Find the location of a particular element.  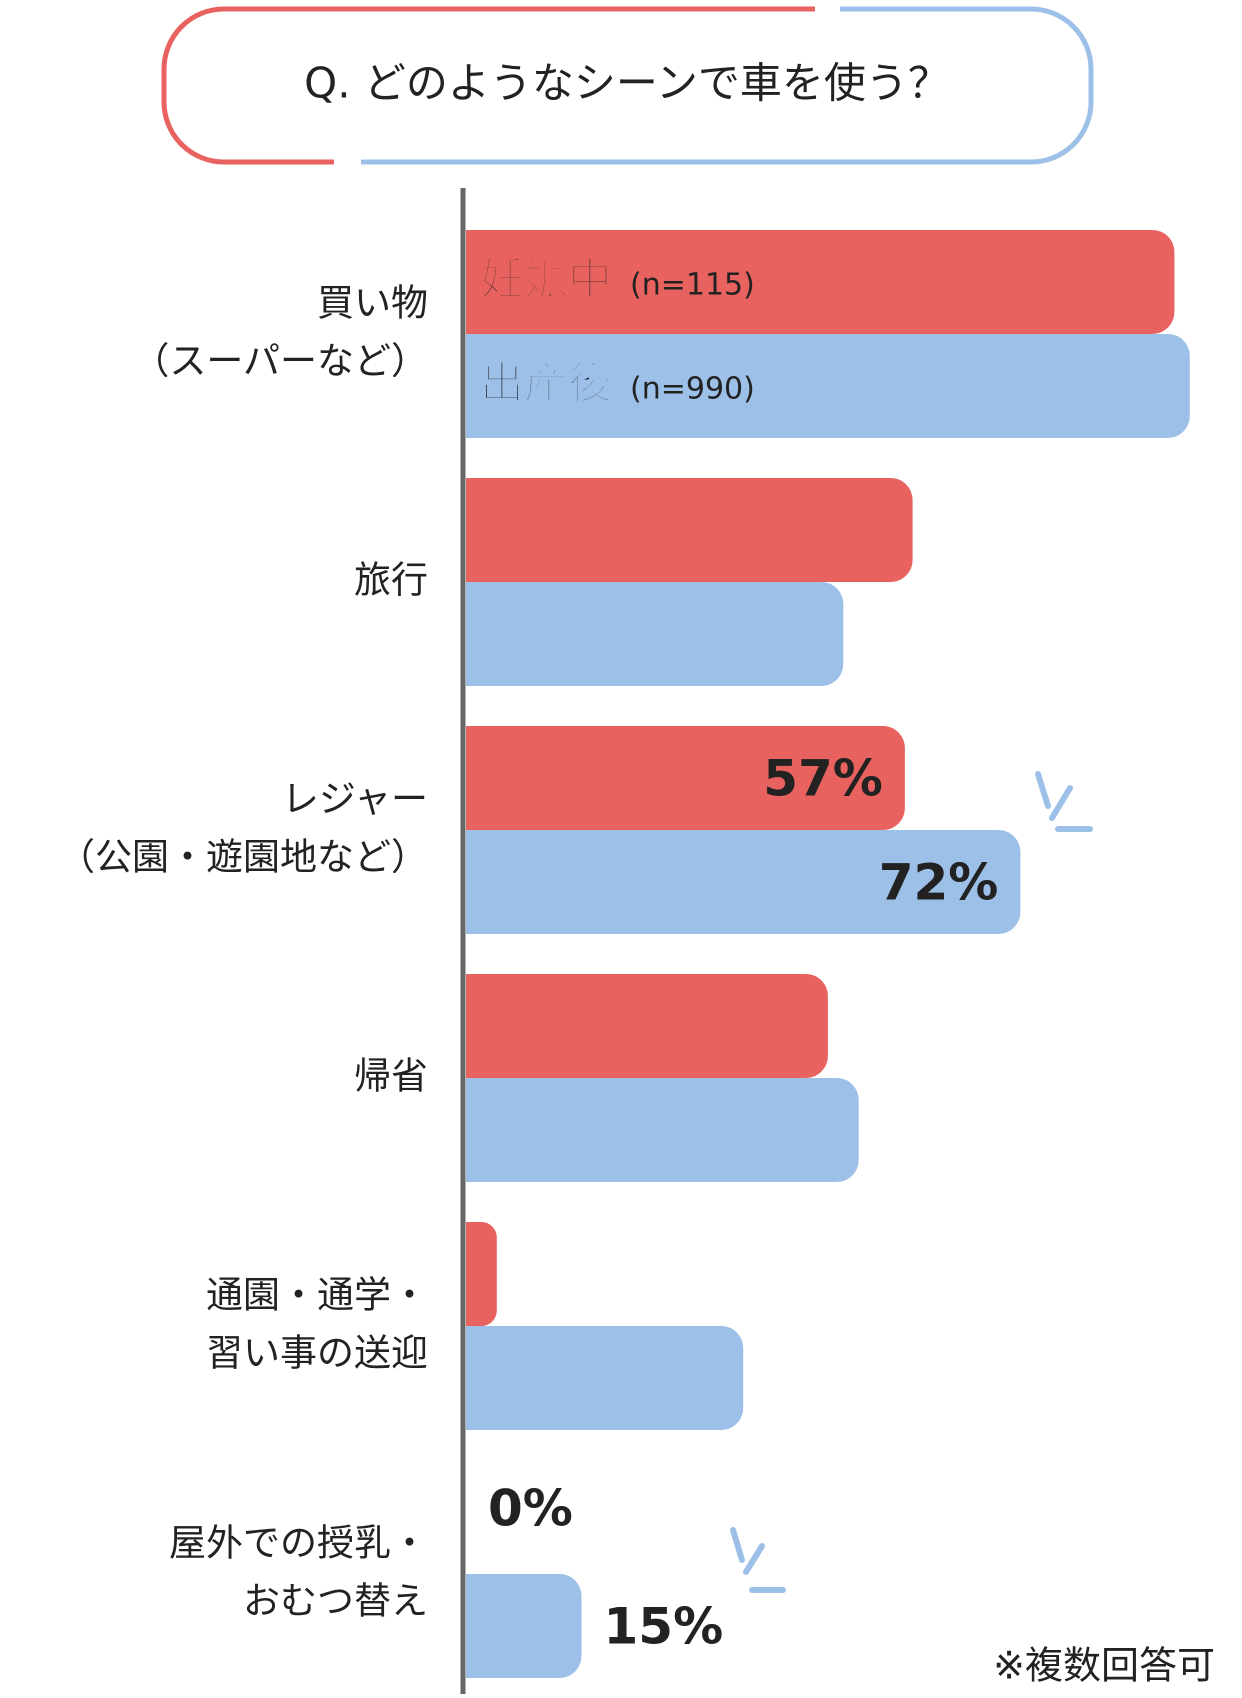

category-label: 通園・通学・ is located at coordinates (317, 1295).